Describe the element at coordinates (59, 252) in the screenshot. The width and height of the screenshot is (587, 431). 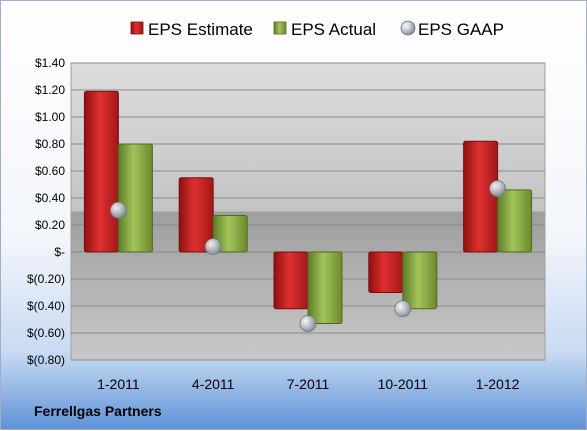
I see `y-tick-label: $-` at that location.